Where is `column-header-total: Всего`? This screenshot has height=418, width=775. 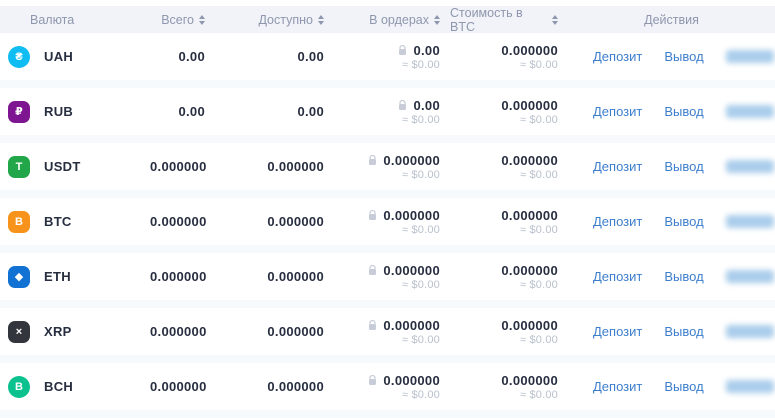 column-header-total: Всего is located at coordinates (182, 20).